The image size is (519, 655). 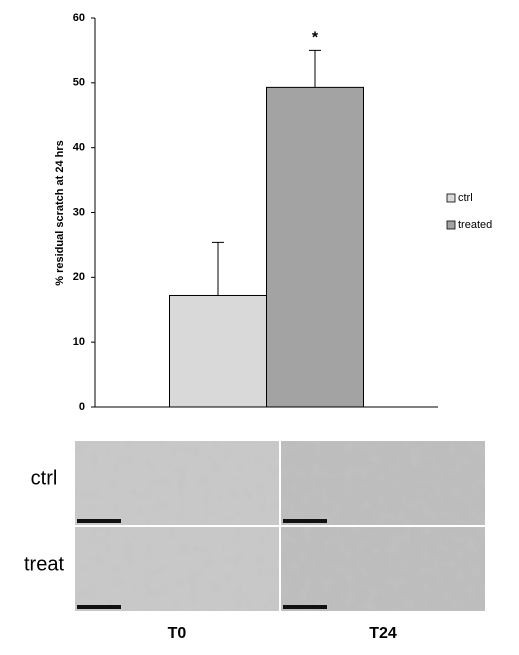 I want to click on y-tick-label: 50, so click(x=79, y=83).